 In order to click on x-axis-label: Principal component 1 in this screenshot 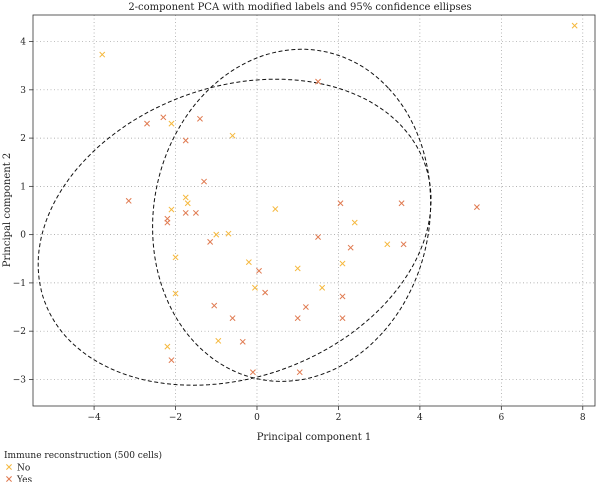, I will do `click(314, 437)`.